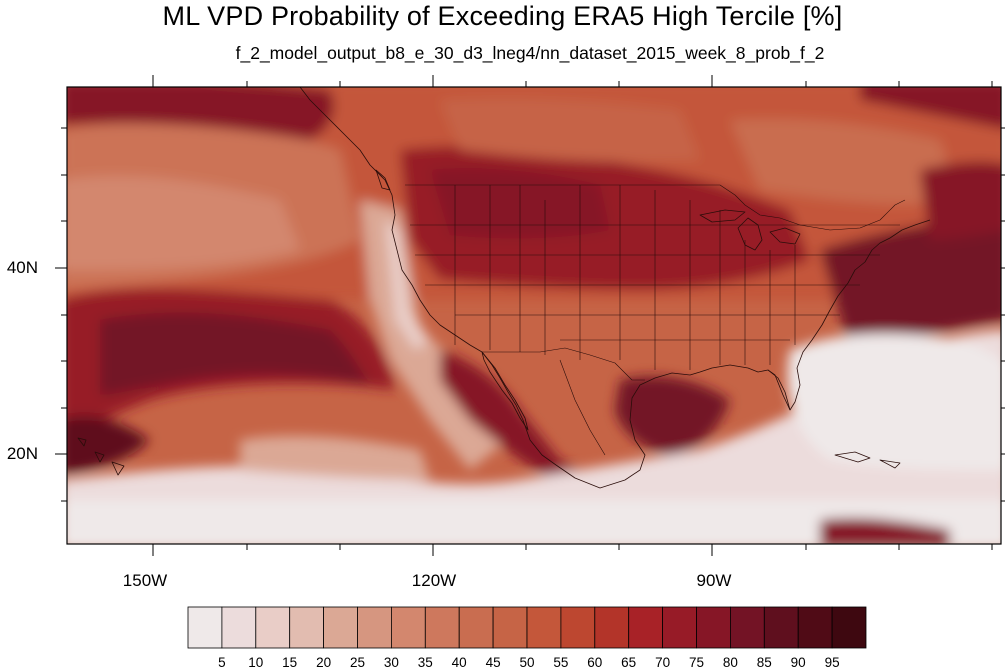 This screenshot has width=1005, height=672. Describe the element at coordinates (290, 662) in the screenshot. I see `colorbar-tick-label: 15` at that location.